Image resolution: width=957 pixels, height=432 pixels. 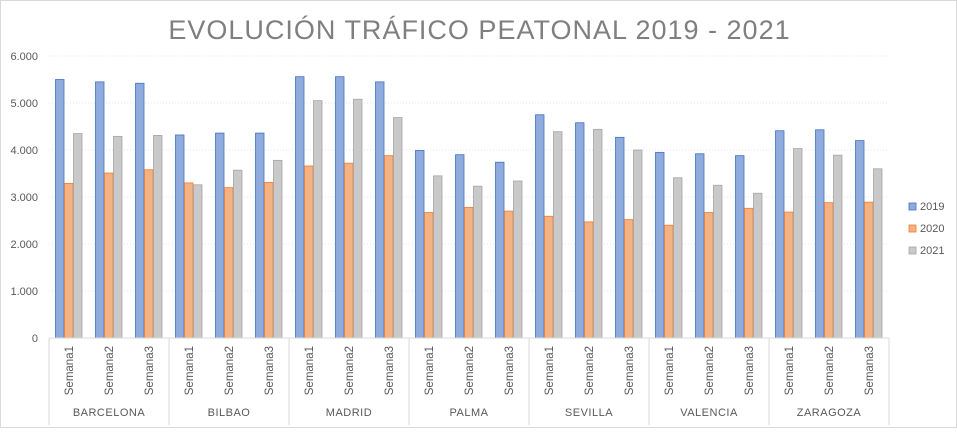 I want to click on chart-title: EVOLUCIÓN TRÁFICO PEATONAL 2019 - 2021, so click(x=479, y=30).